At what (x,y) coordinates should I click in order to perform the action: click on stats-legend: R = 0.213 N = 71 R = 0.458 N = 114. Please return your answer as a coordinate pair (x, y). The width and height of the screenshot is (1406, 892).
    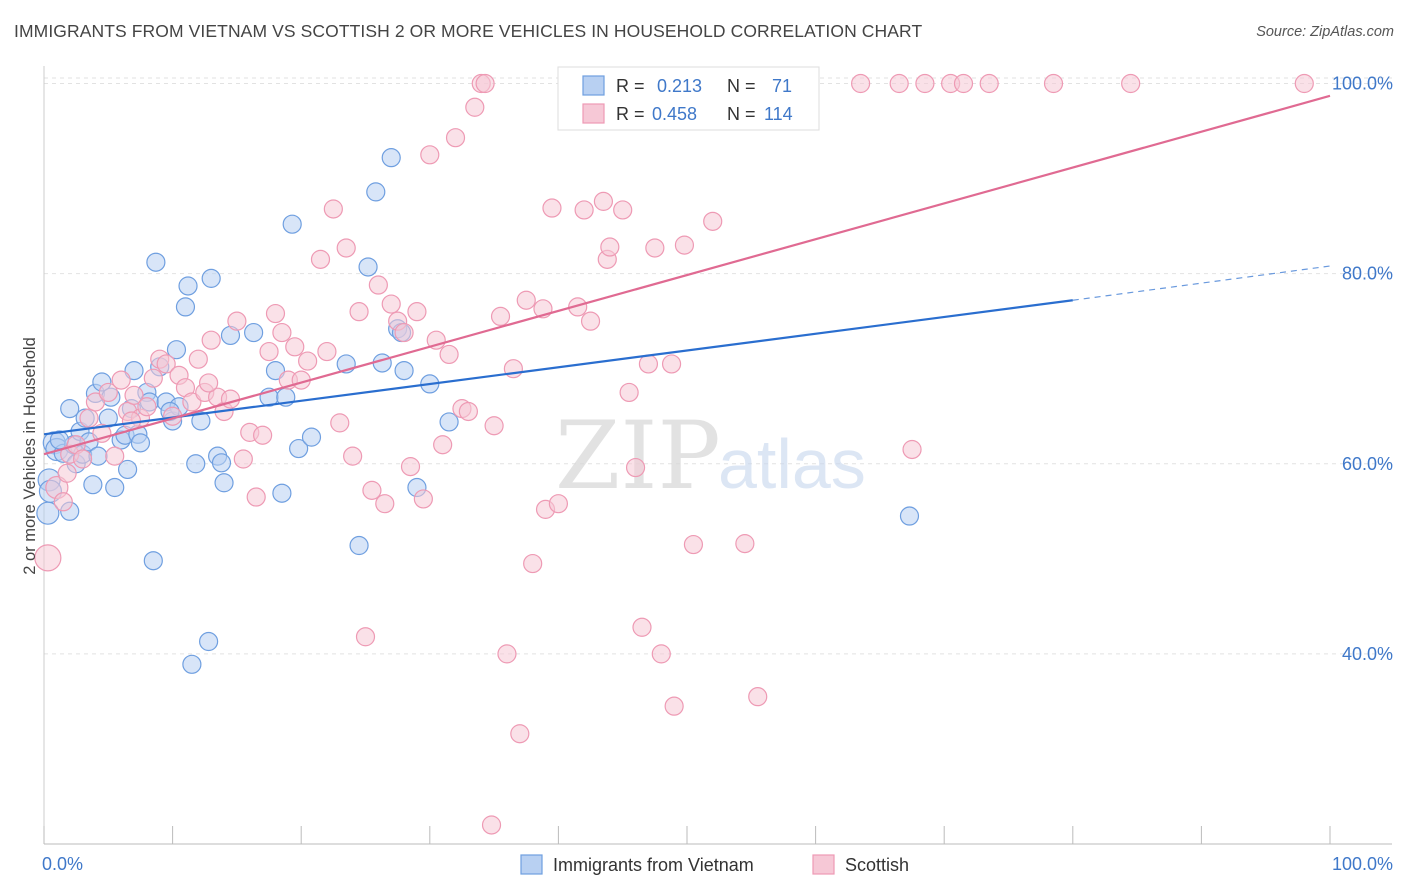
    Looking at the image, I should click on (688, 98).